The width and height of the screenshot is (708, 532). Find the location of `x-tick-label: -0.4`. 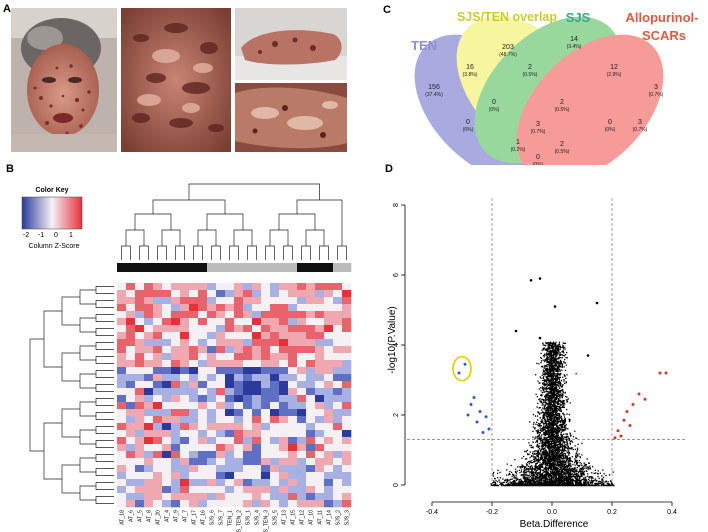

x-tick-label: -0.4 is located at coordinates (432, 512).